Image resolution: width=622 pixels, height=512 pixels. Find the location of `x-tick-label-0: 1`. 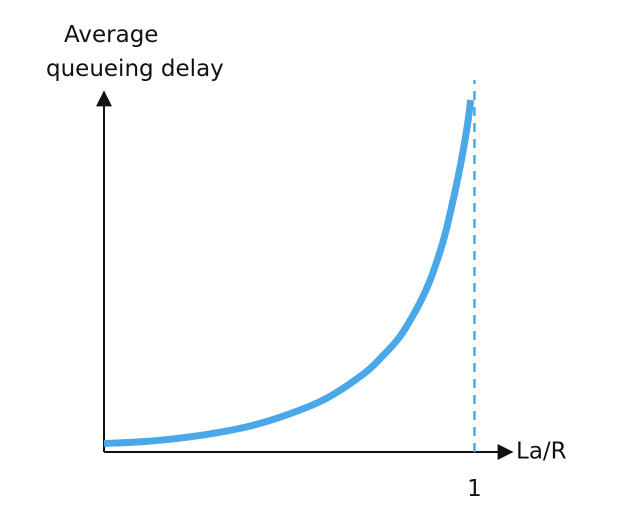

x-tick-label-0: 1 is located at coordinates (474, 489).